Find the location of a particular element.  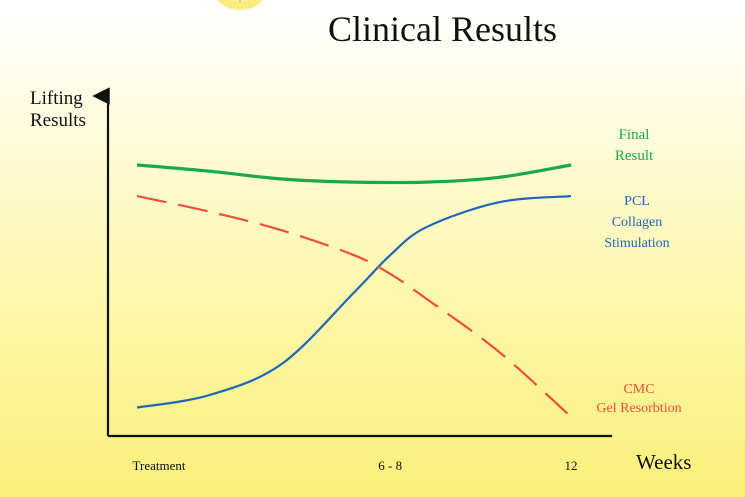

x-tick-label: 12 is located at coordinates (571, 465).